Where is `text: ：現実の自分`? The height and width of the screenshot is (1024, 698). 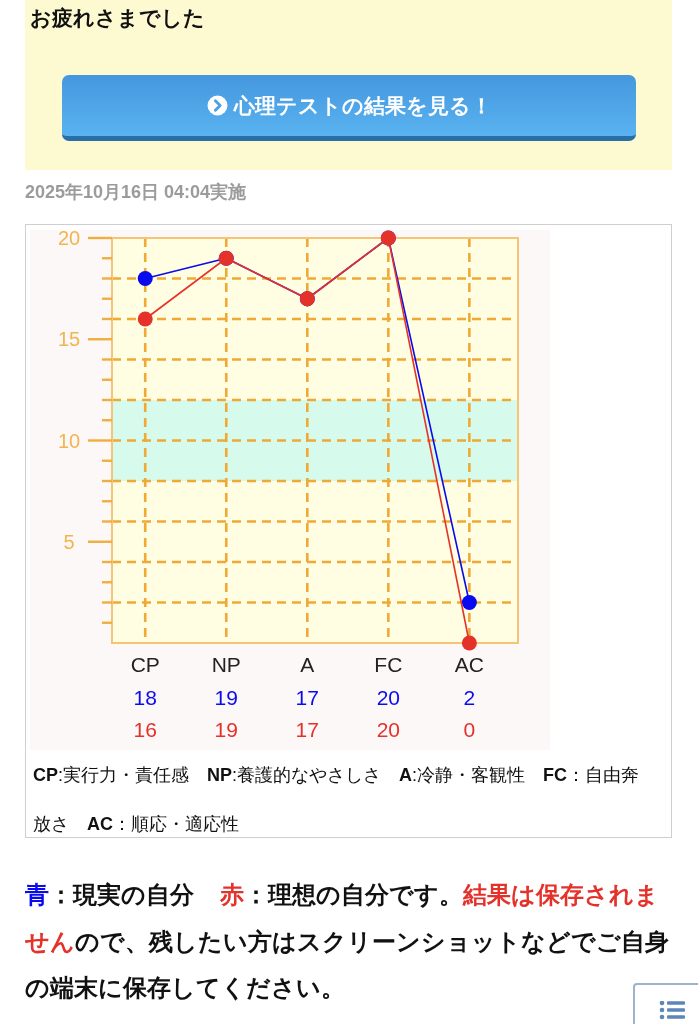 text: ：現実の自分 is located at coordinates (121, 895).